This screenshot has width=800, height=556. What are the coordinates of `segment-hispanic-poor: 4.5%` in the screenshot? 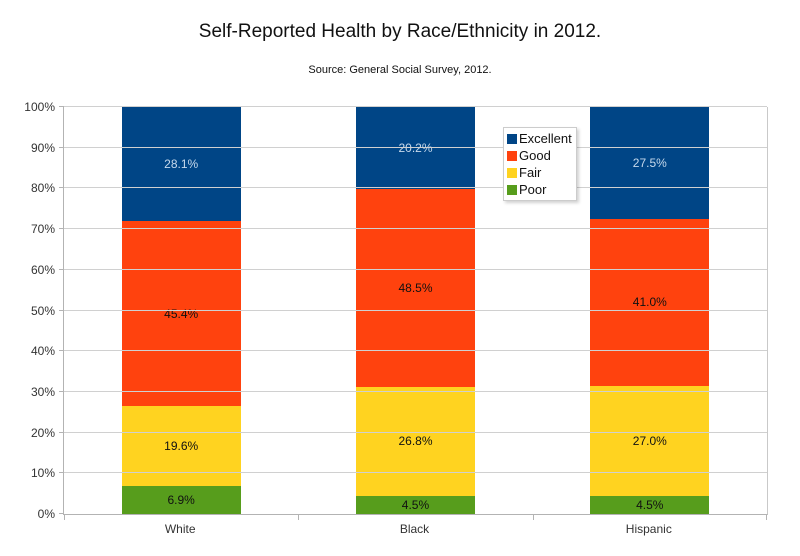 It's located at (650, 504).